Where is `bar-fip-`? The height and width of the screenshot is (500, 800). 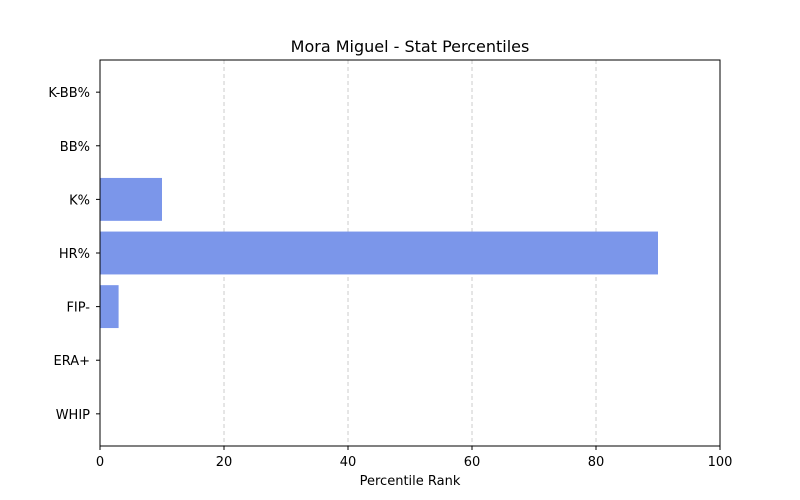 bar-fip- is located at coordinates (109, 307).